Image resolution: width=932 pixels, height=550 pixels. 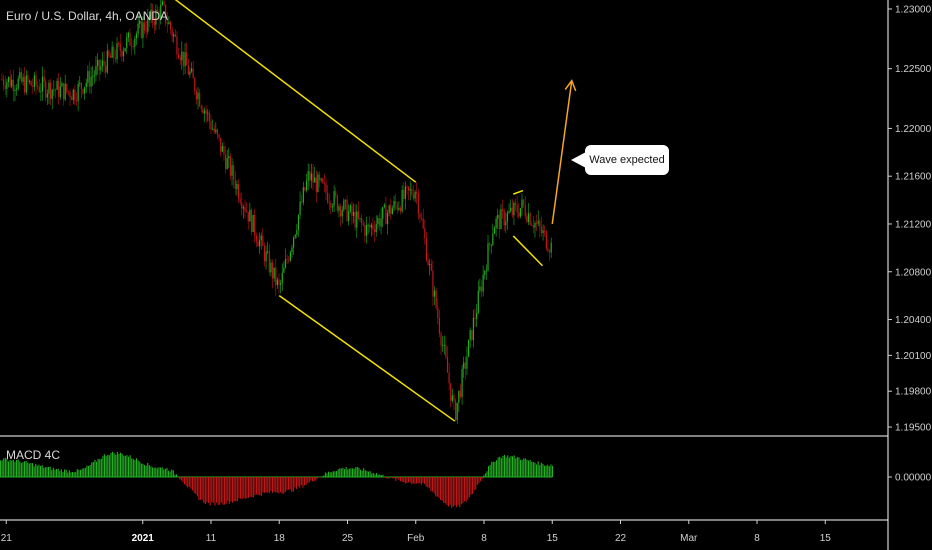 I want to click on y-tick-label: 1.20400, so click(x=913, y=320).